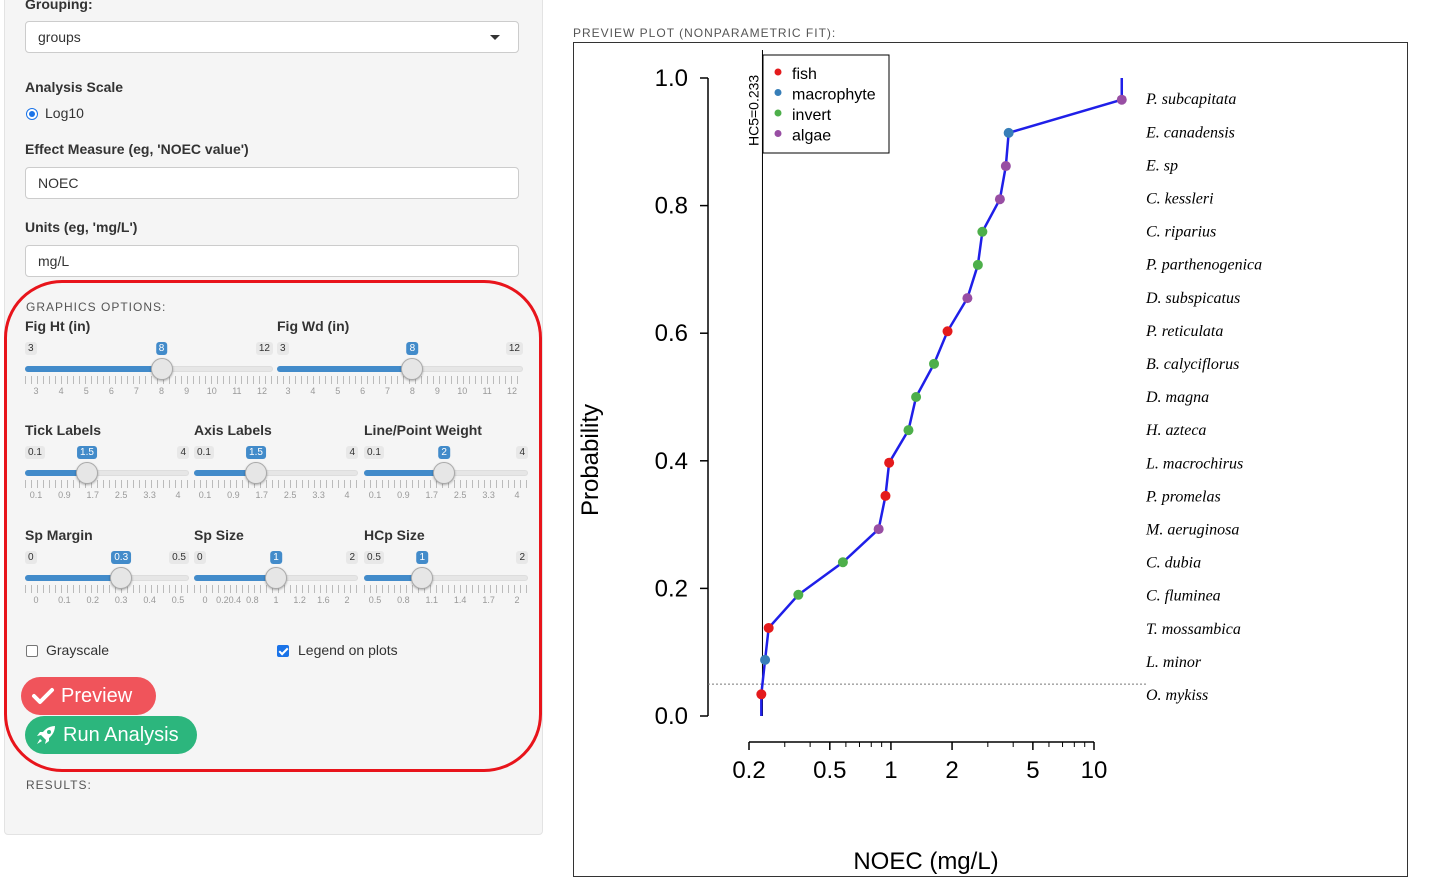  Describe the element at coordinates (283, 651) in the screenshot. I see `legend-checkbox` at that location.